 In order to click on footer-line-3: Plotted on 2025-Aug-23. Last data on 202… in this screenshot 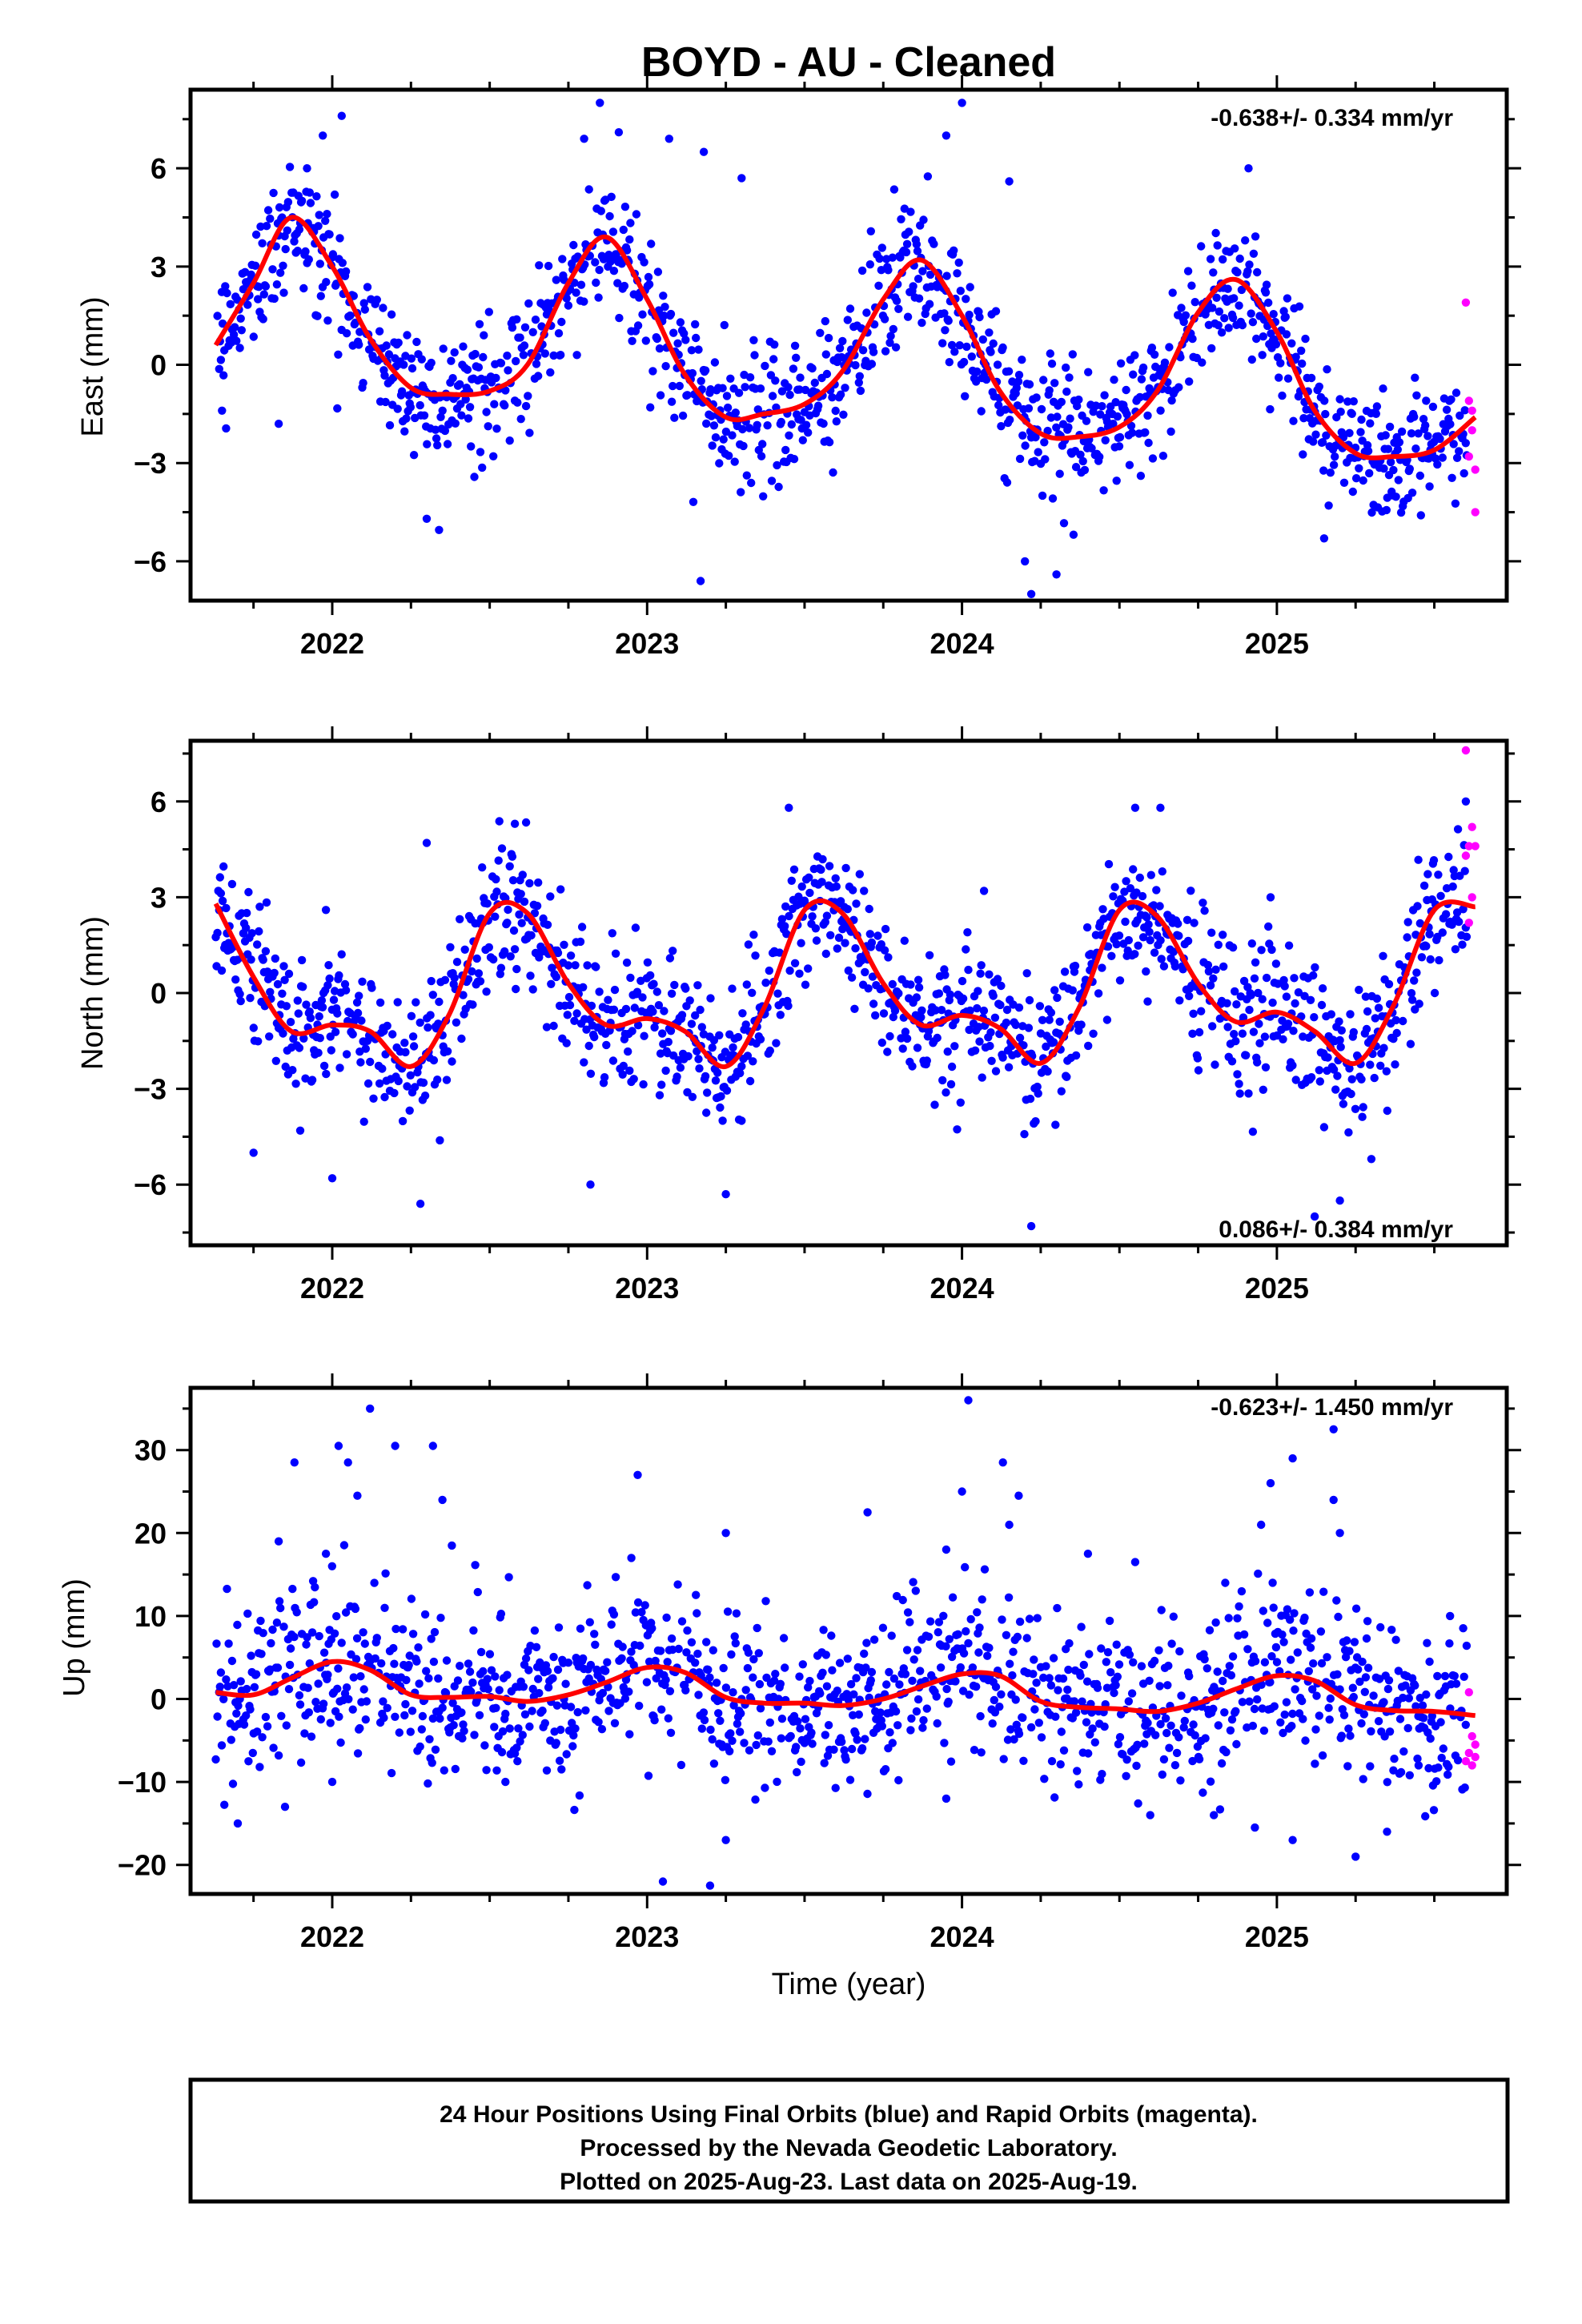, I will do `click(849, 2182)`.